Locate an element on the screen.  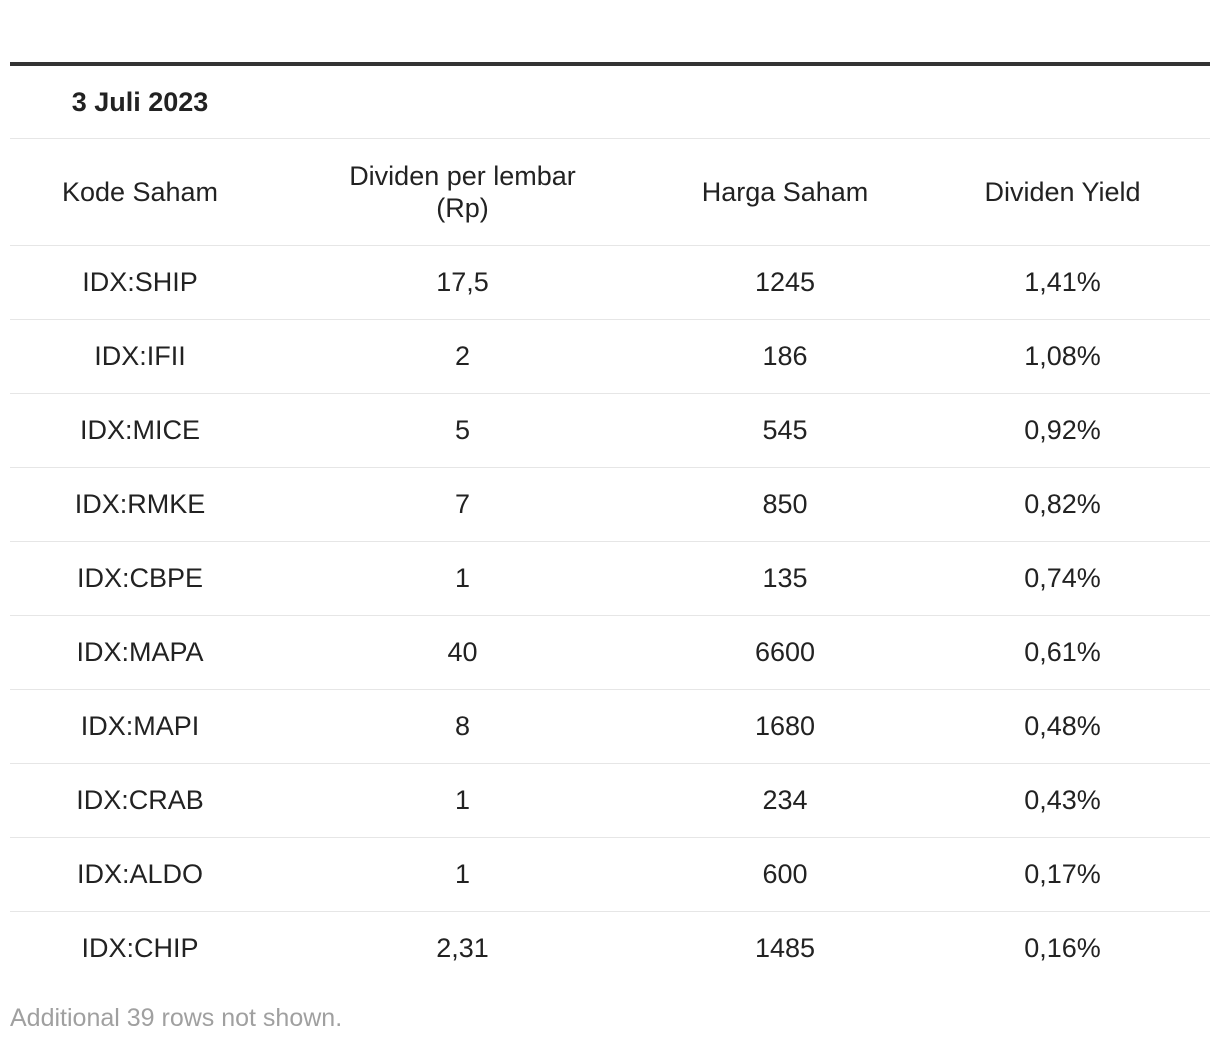
cell-harga: 1485 is located at coordinates (785, 948).